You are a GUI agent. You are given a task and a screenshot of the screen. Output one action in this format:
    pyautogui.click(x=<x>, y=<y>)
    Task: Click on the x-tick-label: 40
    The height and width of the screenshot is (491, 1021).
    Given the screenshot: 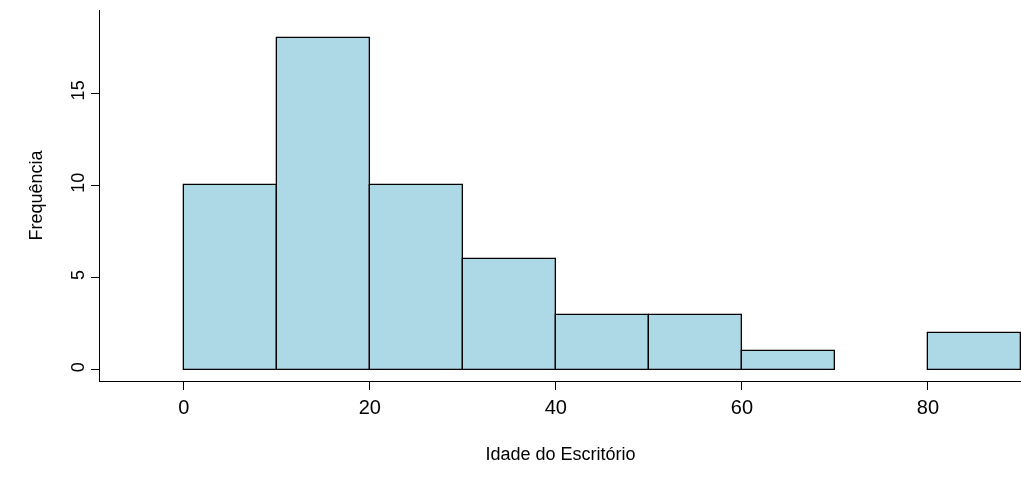 What is the action you would take?
    pyautogui.click(x=555, y=407)
    